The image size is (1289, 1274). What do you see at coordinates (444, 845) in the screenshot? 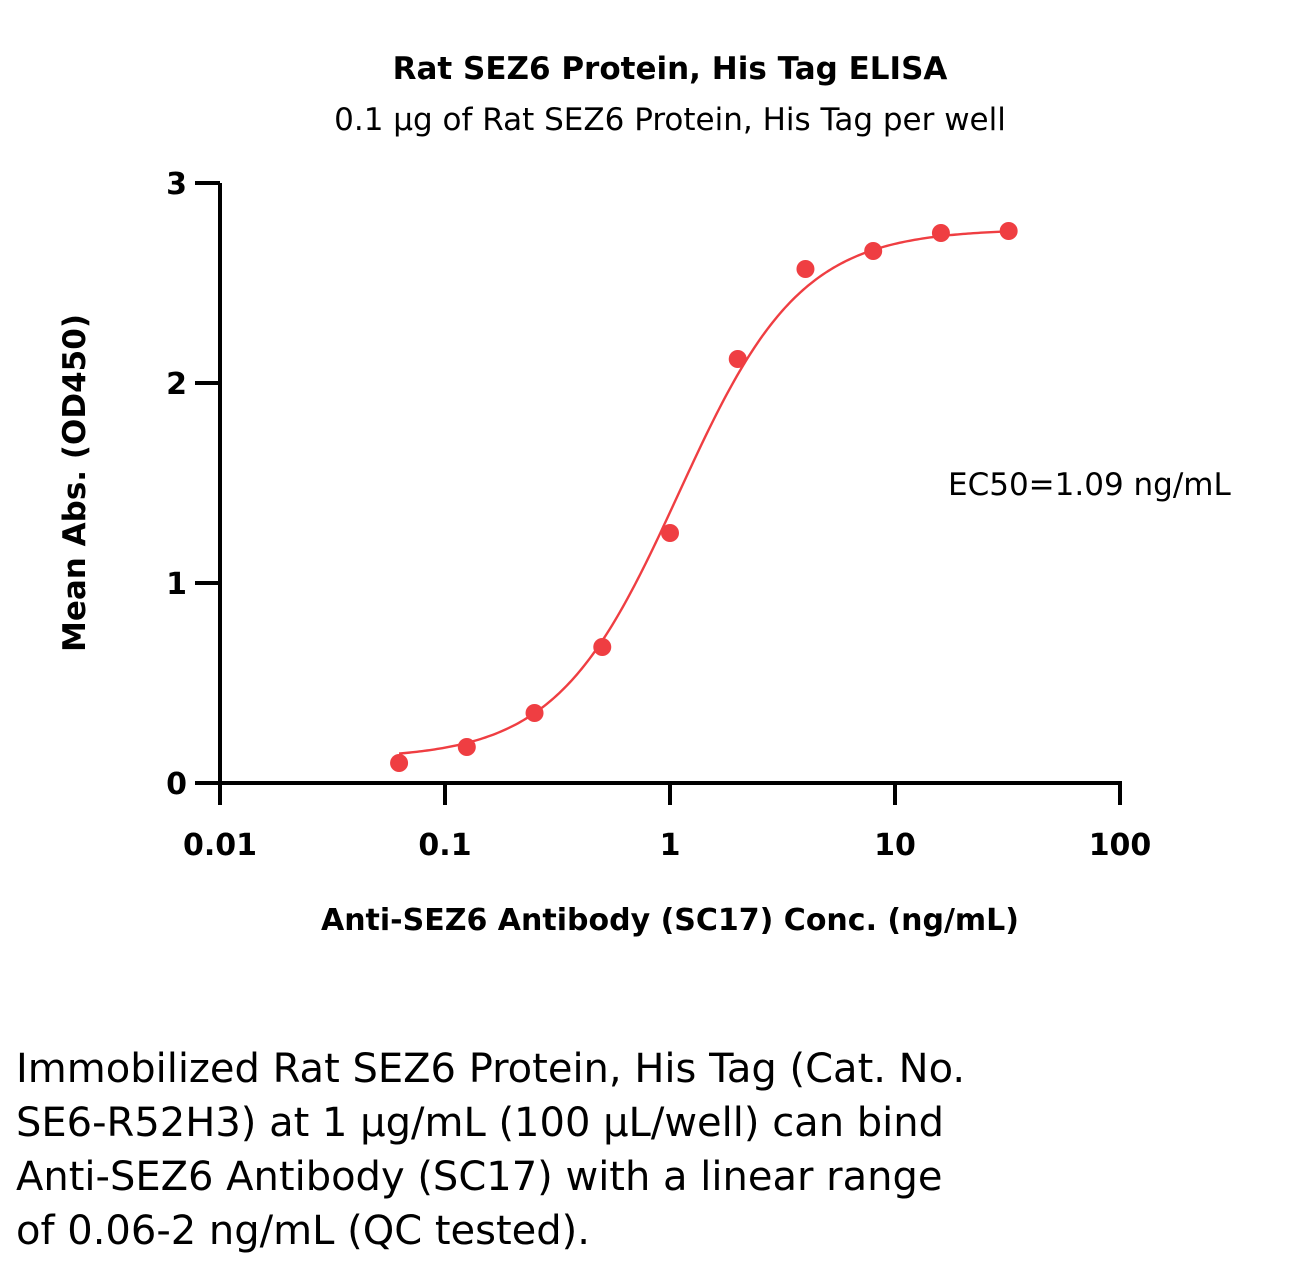
I see `x-tick-label: 0.1` at bounding box center [444, 845].